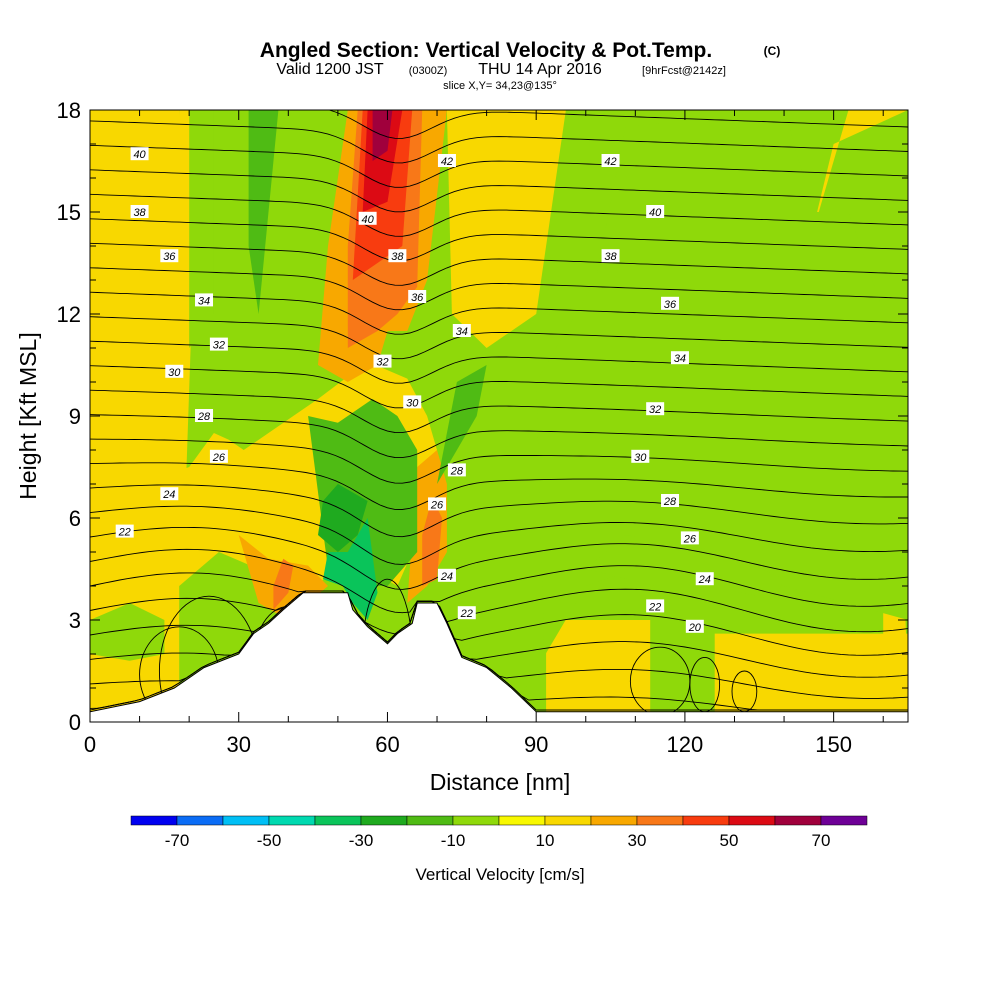  What do you see at coordinates (177, 840) in the screenshot?
I see `colorbar-tick-label: -70` at bounding box center [177, 840].